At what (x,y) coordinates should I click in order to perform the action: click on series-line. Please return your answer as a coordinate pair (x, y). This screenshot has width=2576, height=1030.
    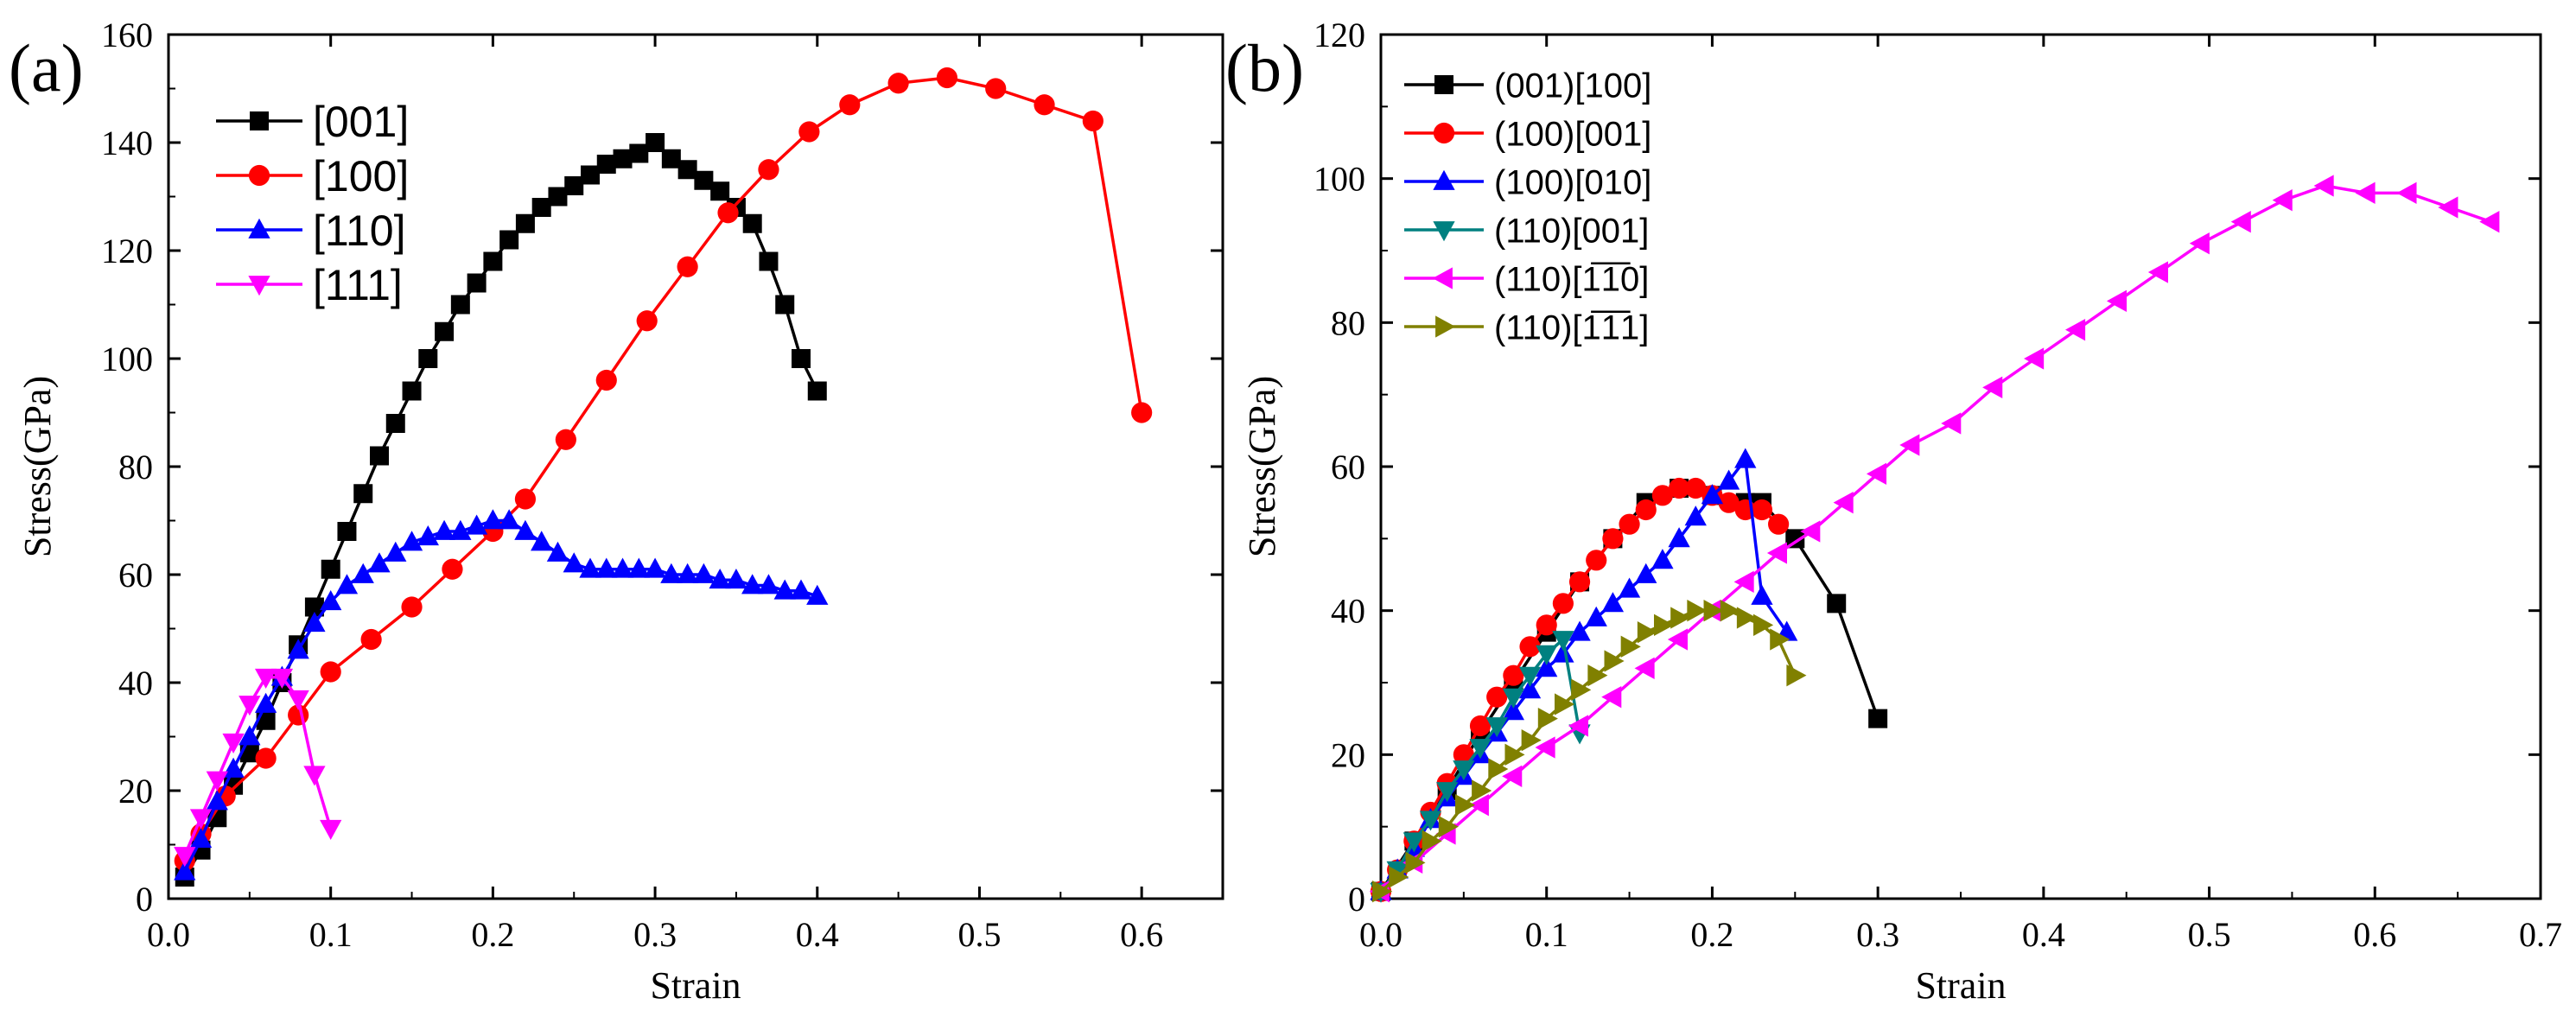
    Looking at the image, I should click on (258, 766).